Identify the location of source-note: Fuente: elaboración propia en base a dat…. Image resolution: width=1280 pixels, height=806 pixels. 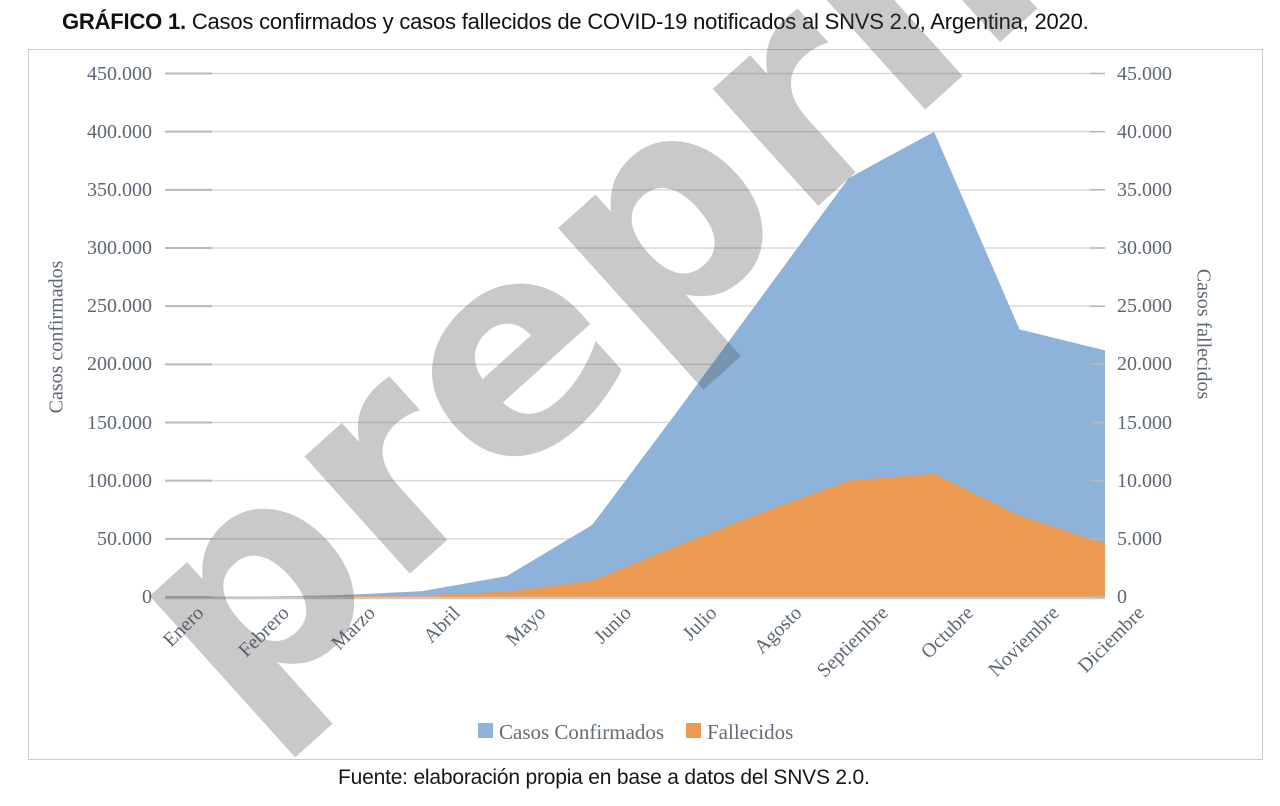
(604, 777).